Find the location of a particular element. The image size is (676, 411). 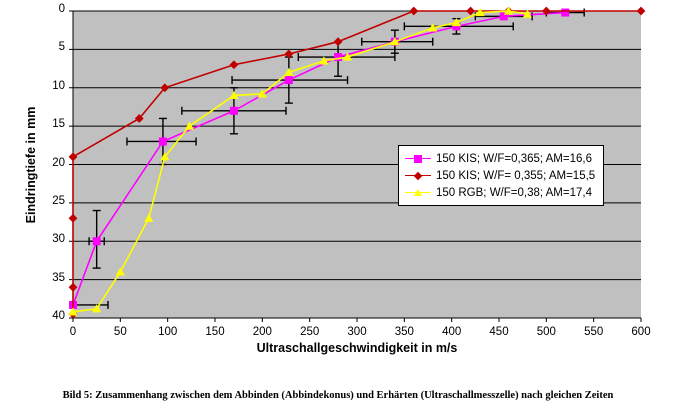

legend-item: 150 RGB; W/F=0,38; AM=17,4 is located at coordinates (500, 192).